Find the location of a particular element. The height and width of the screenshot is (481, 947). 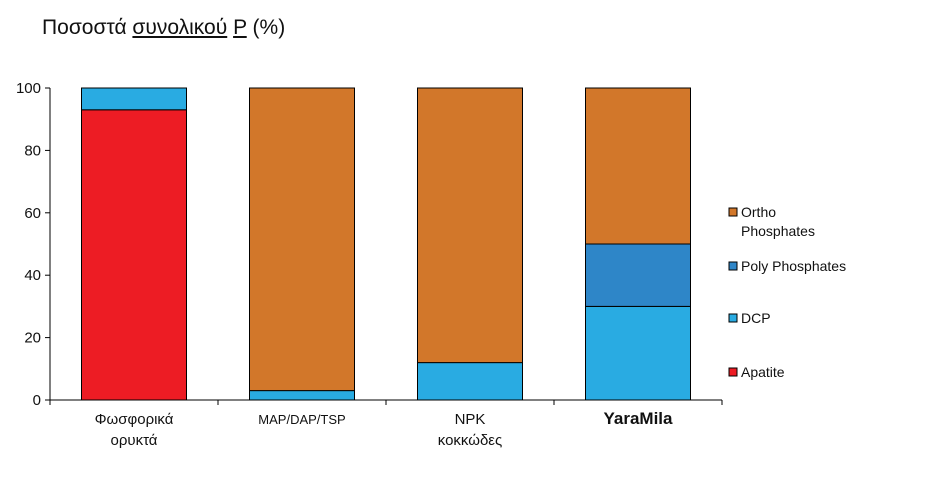

legend-label-apatite: Apatite is located at coordinates (763, 372).